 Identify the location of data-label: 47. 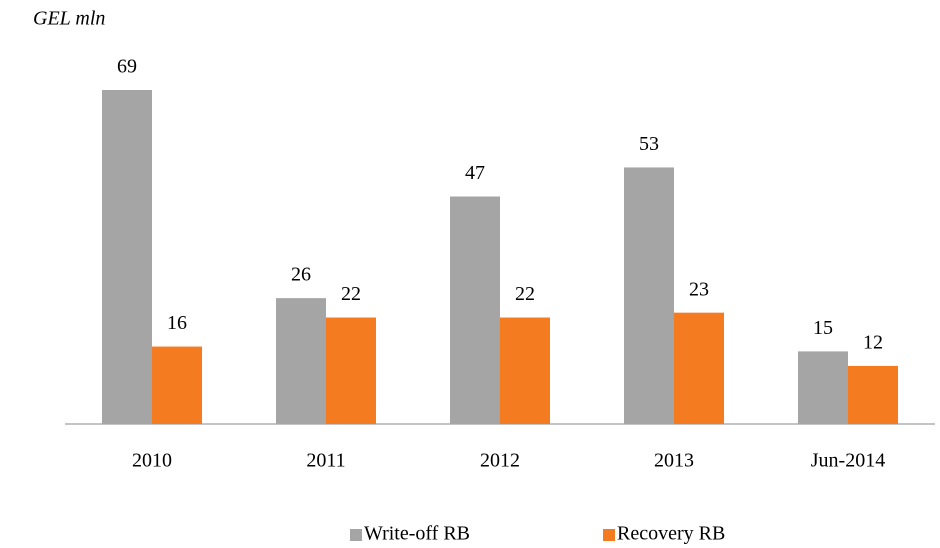
(475, 173).